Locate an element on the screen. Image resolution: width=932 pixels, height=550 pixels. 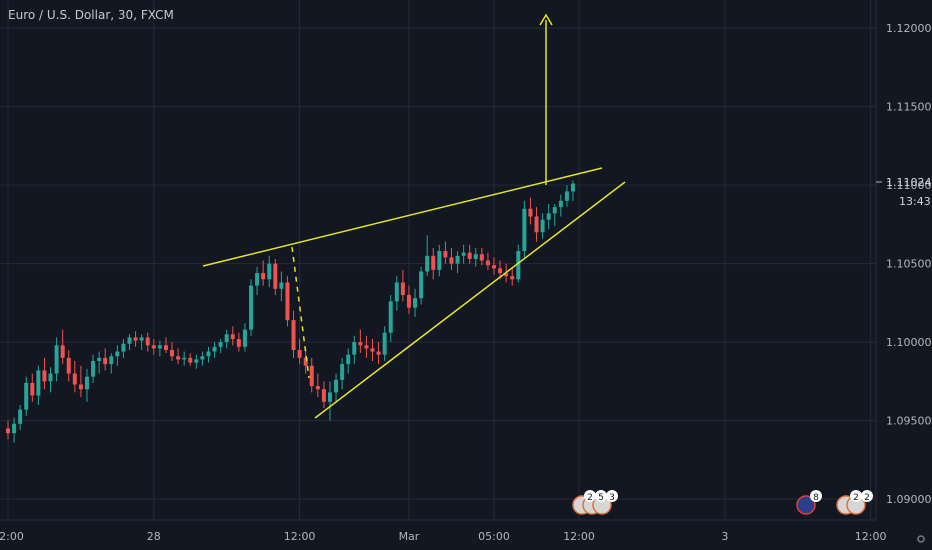
eu-flag-icon is located at coordinates (806, 505).